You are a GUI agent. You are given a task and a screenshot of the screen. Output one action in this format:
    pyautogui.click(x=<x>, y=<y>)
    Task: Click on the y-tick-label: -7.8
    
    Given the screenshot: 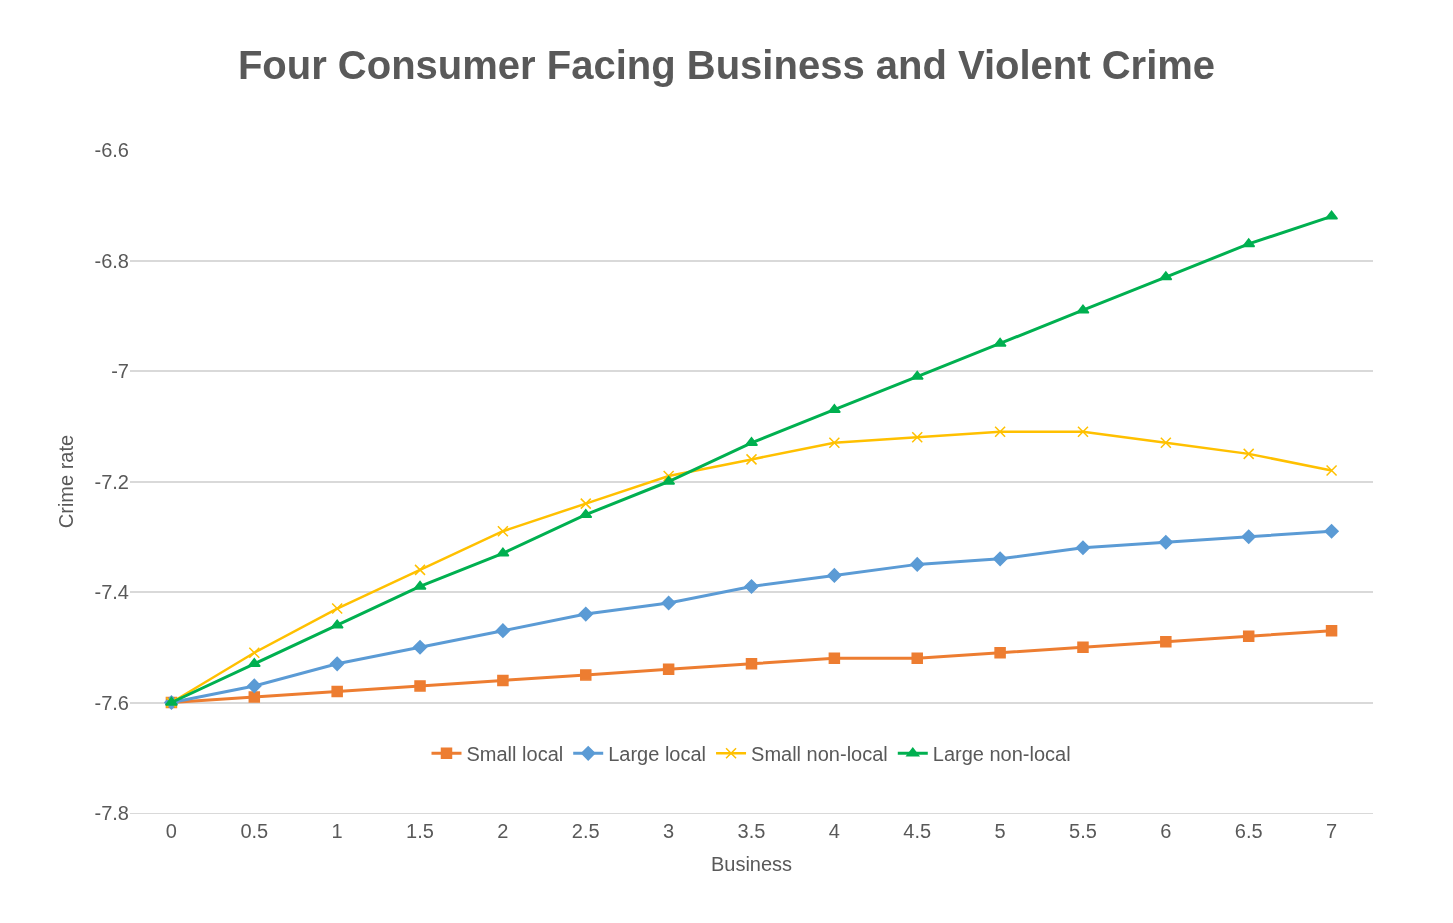 What is the action you would take?
    pyautogui.click(x=111, y=813)
    